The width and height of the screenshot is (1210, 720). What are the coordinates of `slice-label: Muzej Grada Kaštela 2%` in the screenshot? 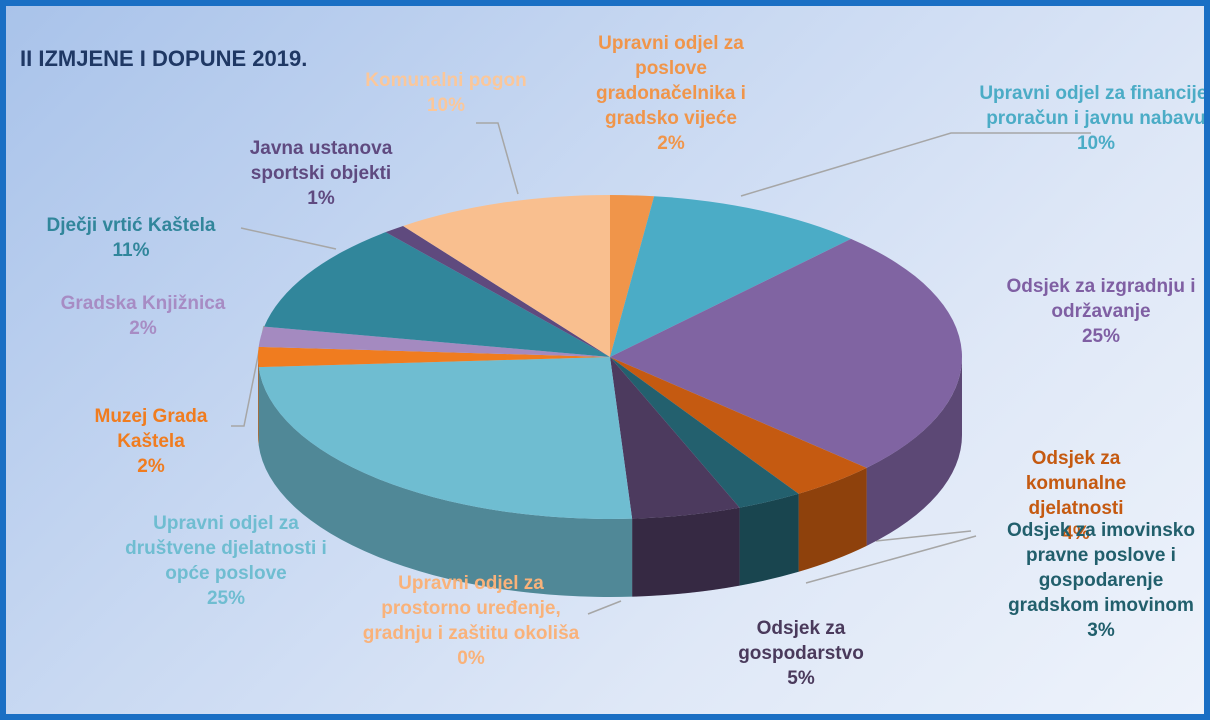 It's located at (151, 441).